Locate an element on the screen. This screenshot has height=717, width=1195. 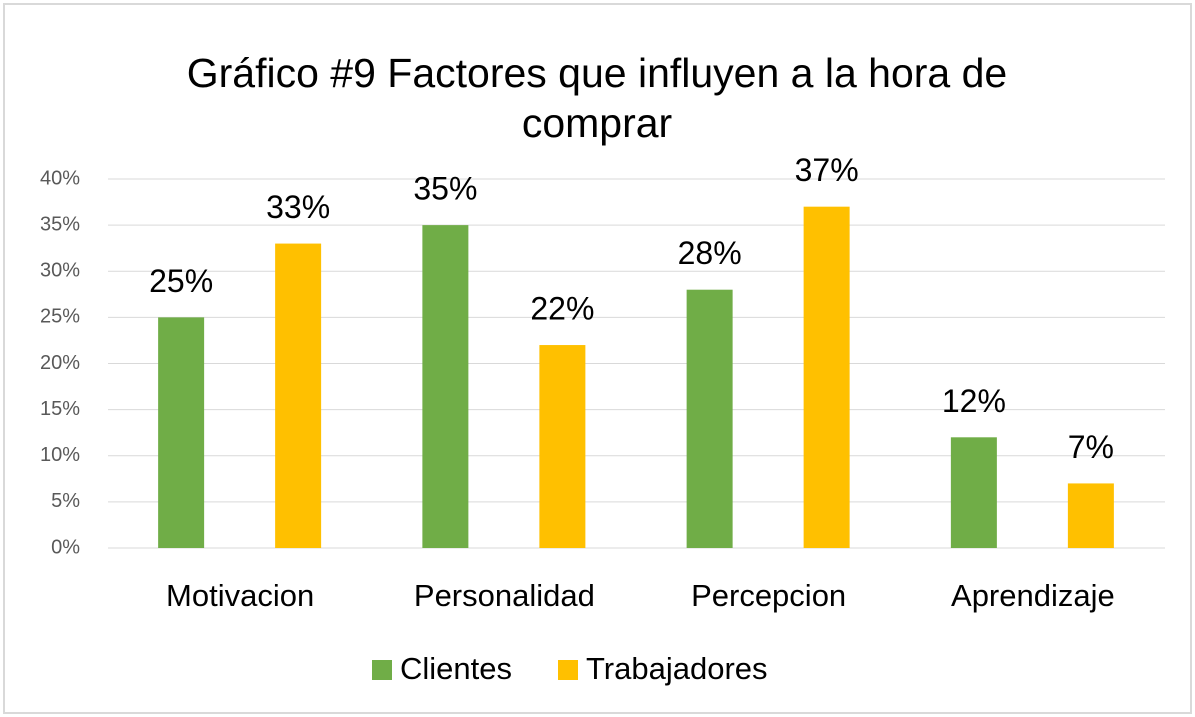
y-tick-label: 0% is located at coordinates (65, 547).